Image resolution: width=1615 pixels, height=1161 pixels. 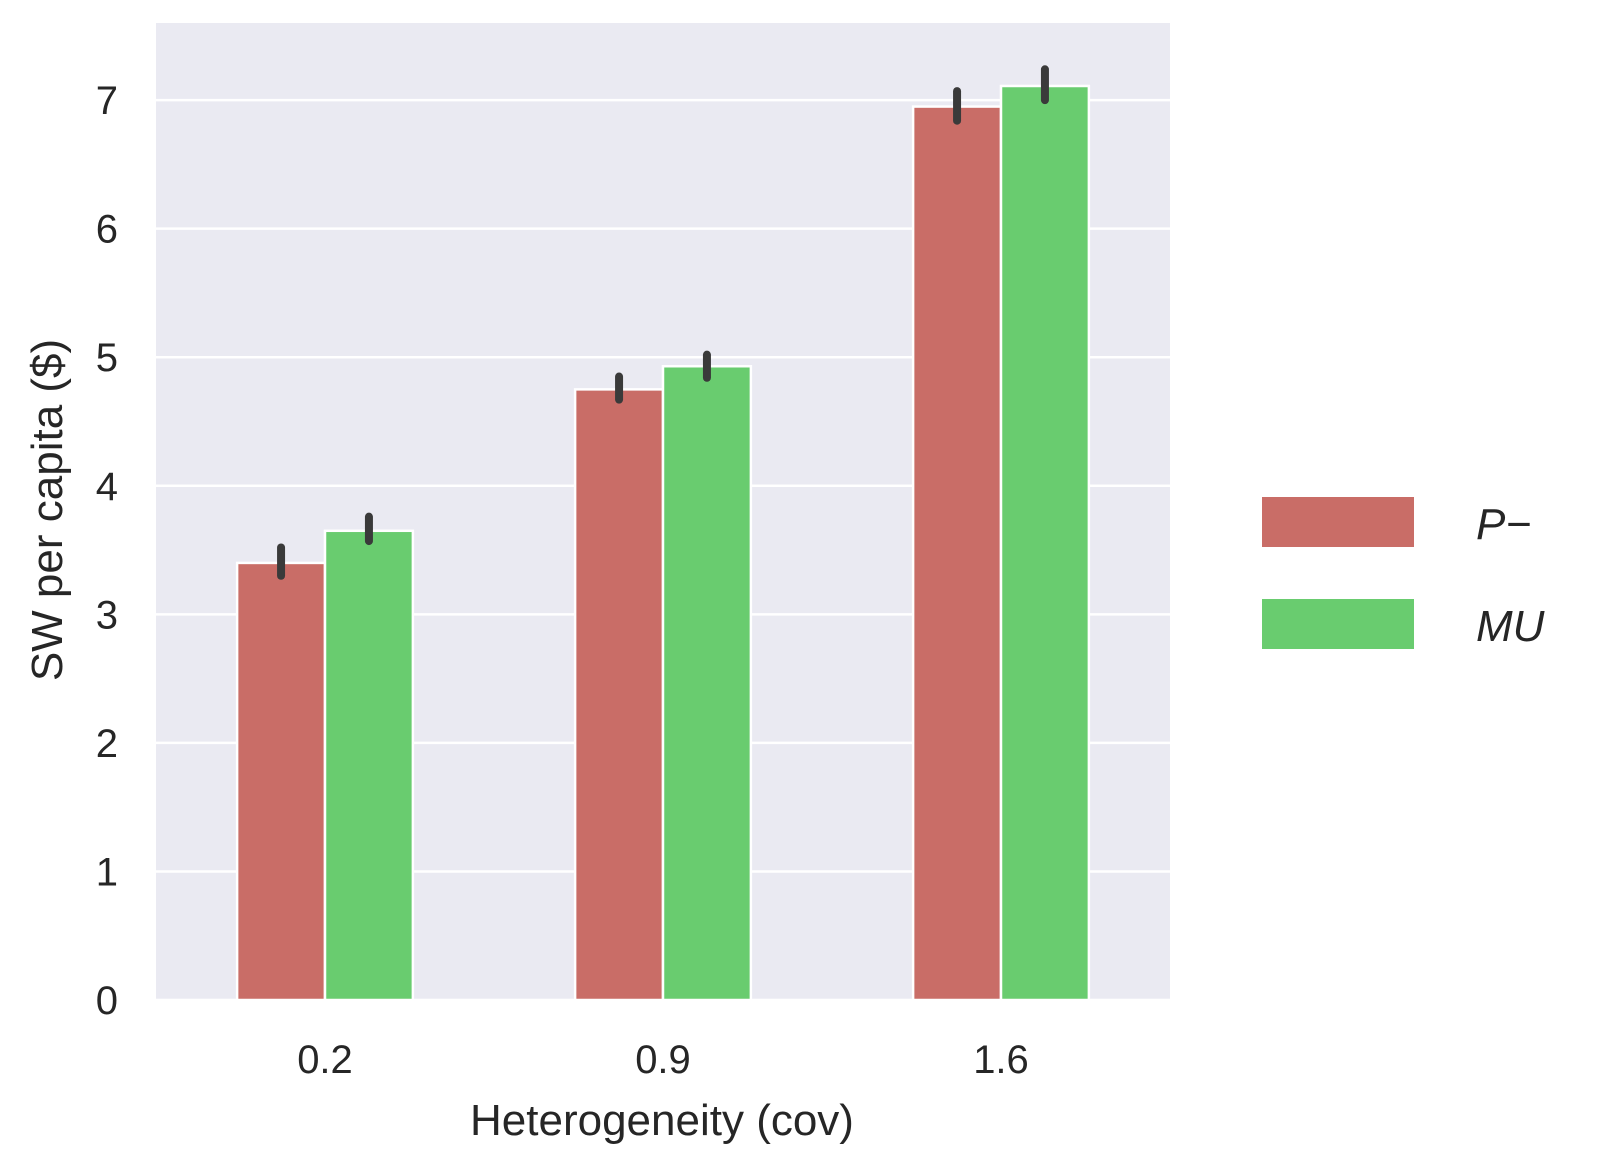 What do you see at coordinates (107, 551) in the screenshot?
I see `y-axis-ticks: 0 1 2 3 4 5 6 7` at bounding box center [107, 551].